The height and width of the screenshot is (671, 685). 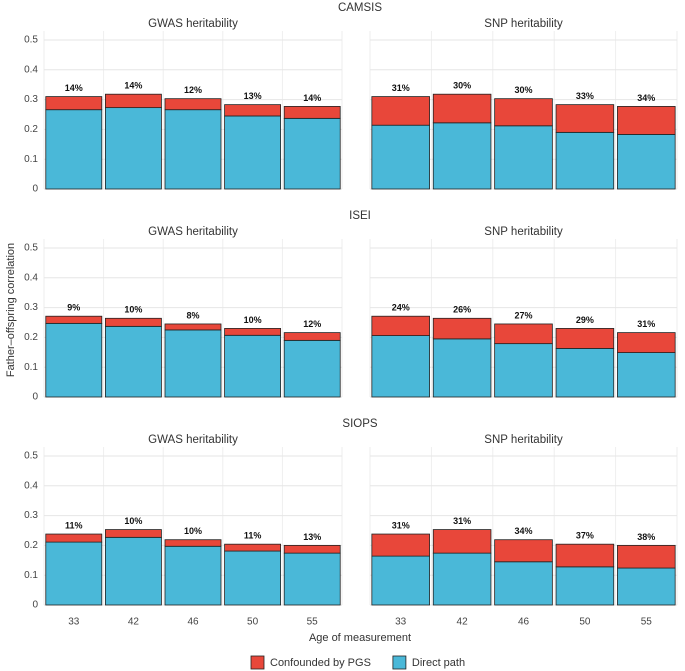 I want to click on legend-label: Confounded by PGS, so click(x=320, y=663).